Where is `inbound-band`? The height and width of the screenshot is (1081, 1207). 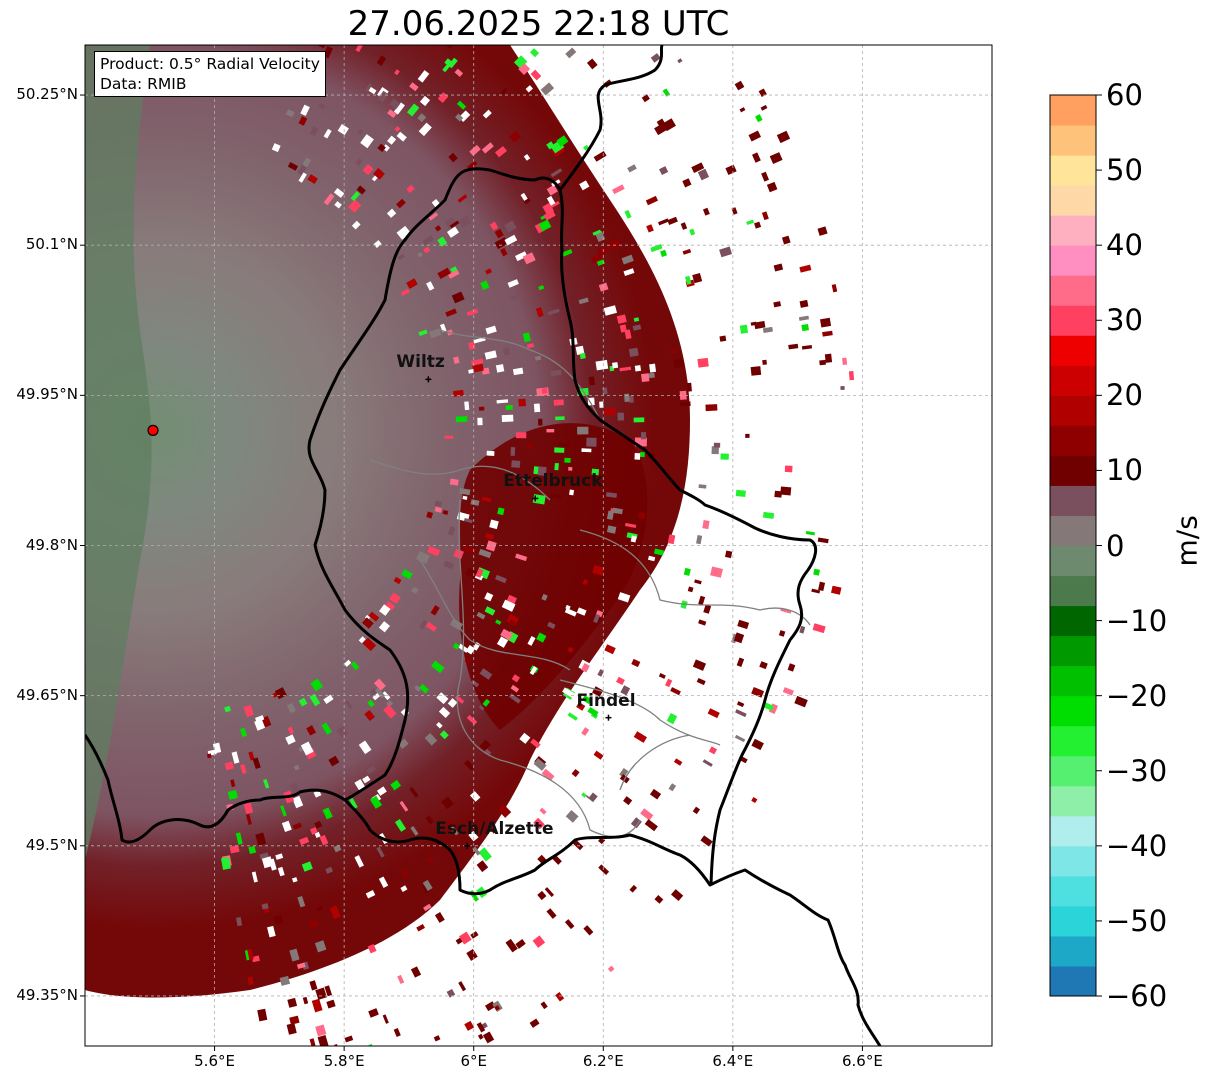 inbound-band is located at coordinates (118, 452).